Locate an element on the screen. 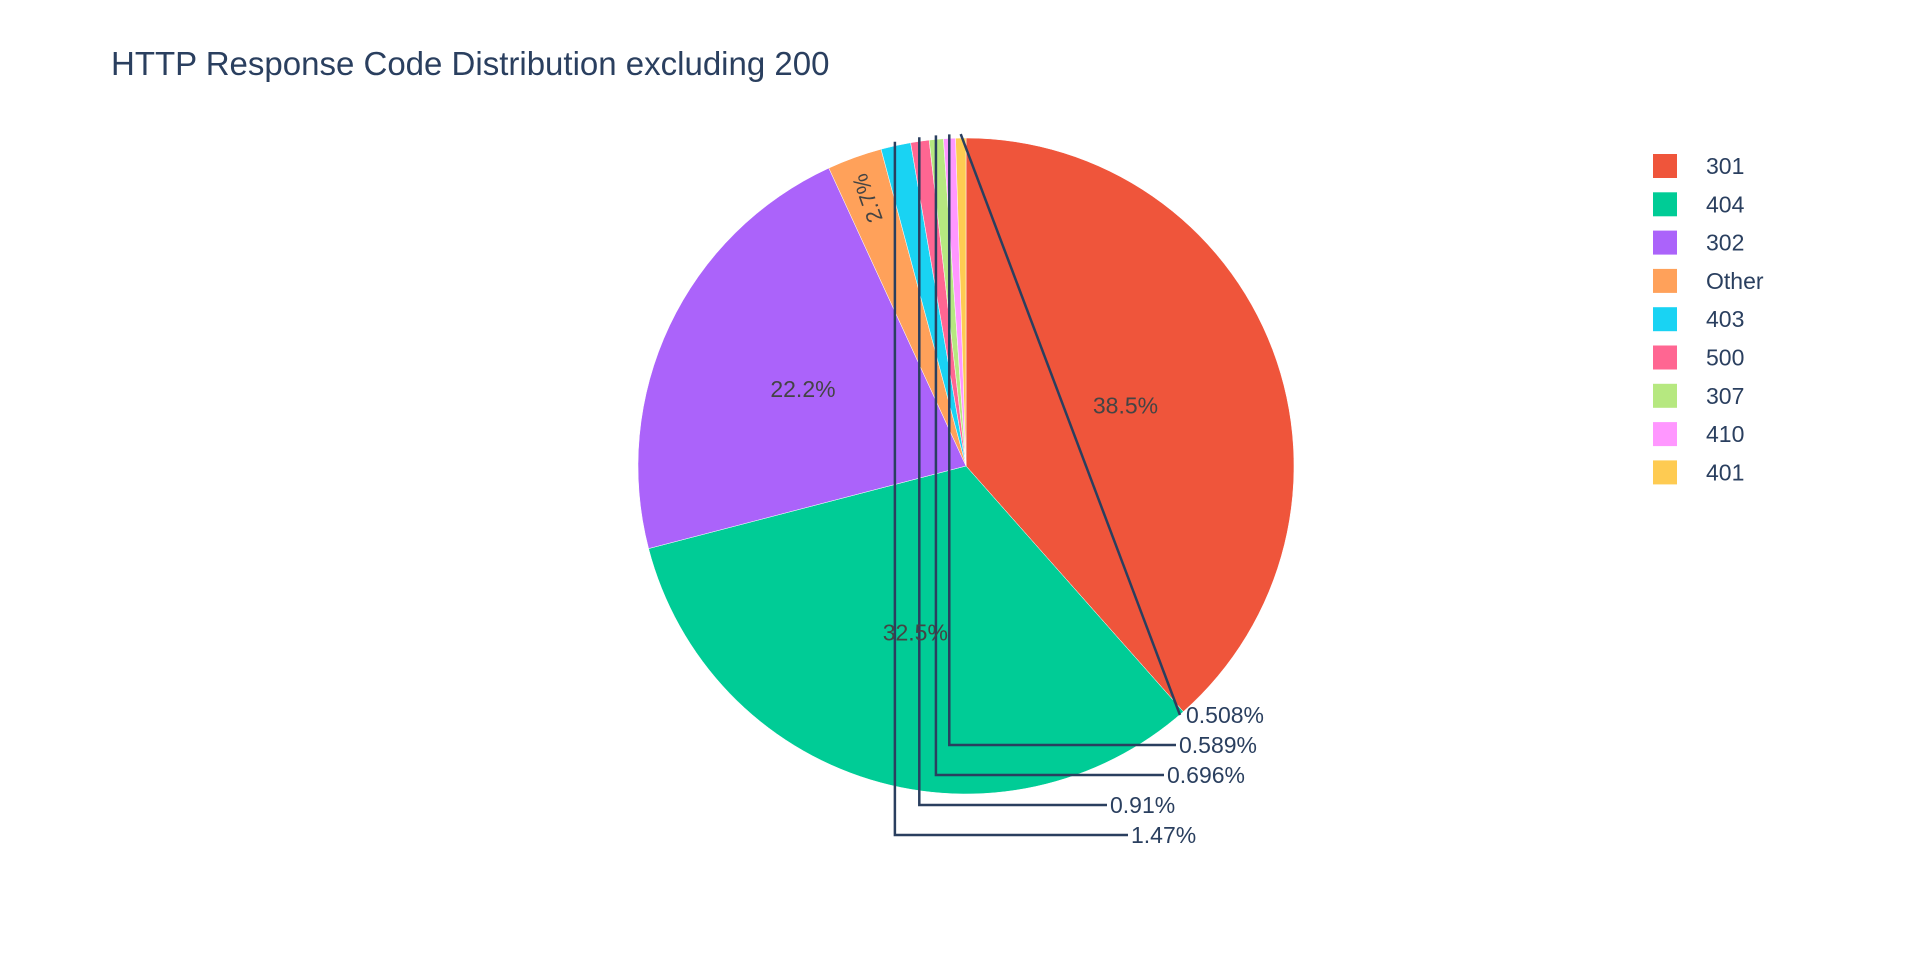 The image size is (1920, 967). legend-item-404: 404 is located at coordinates (1699, 204).